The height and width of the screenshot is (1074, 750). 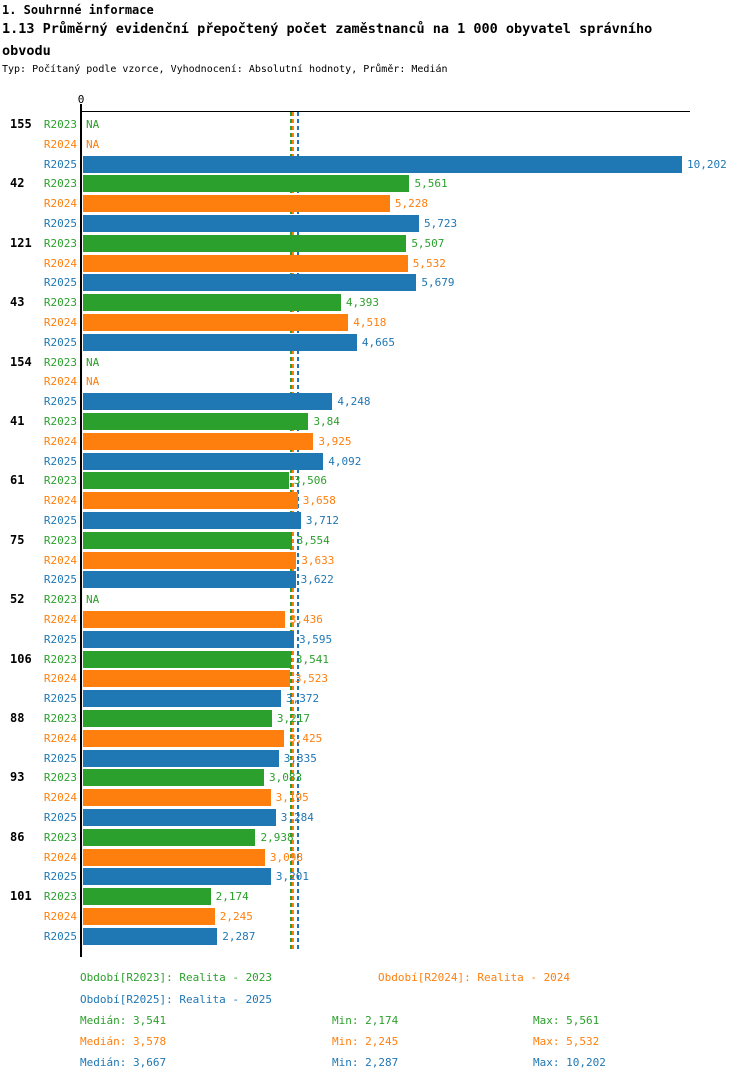 What do you see at coordinates (428, 243) in the screenshot?
I see `bar-value-label: 5,507` at bounding box center [428, 243].